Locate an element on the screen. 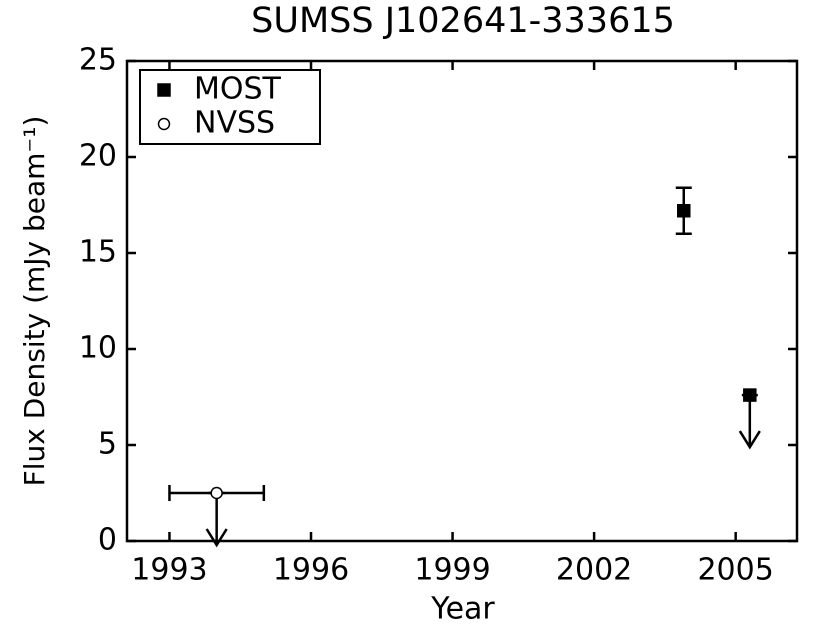 The width and height of the screenshot is (830, 631). legend-label: MOST is located at coordinates (238, 89).